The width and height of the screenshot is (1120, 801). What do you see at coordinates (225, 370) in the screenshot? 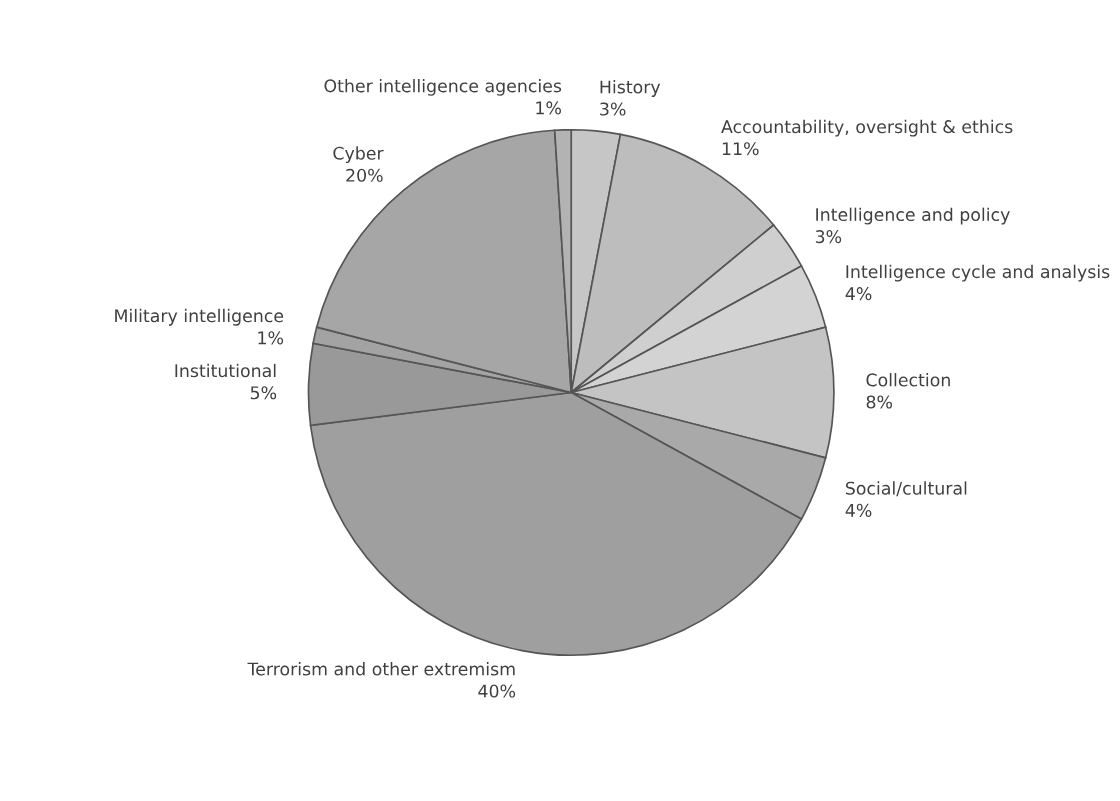
I see `slice-label: Institutional` at bounding box center [225, 370].